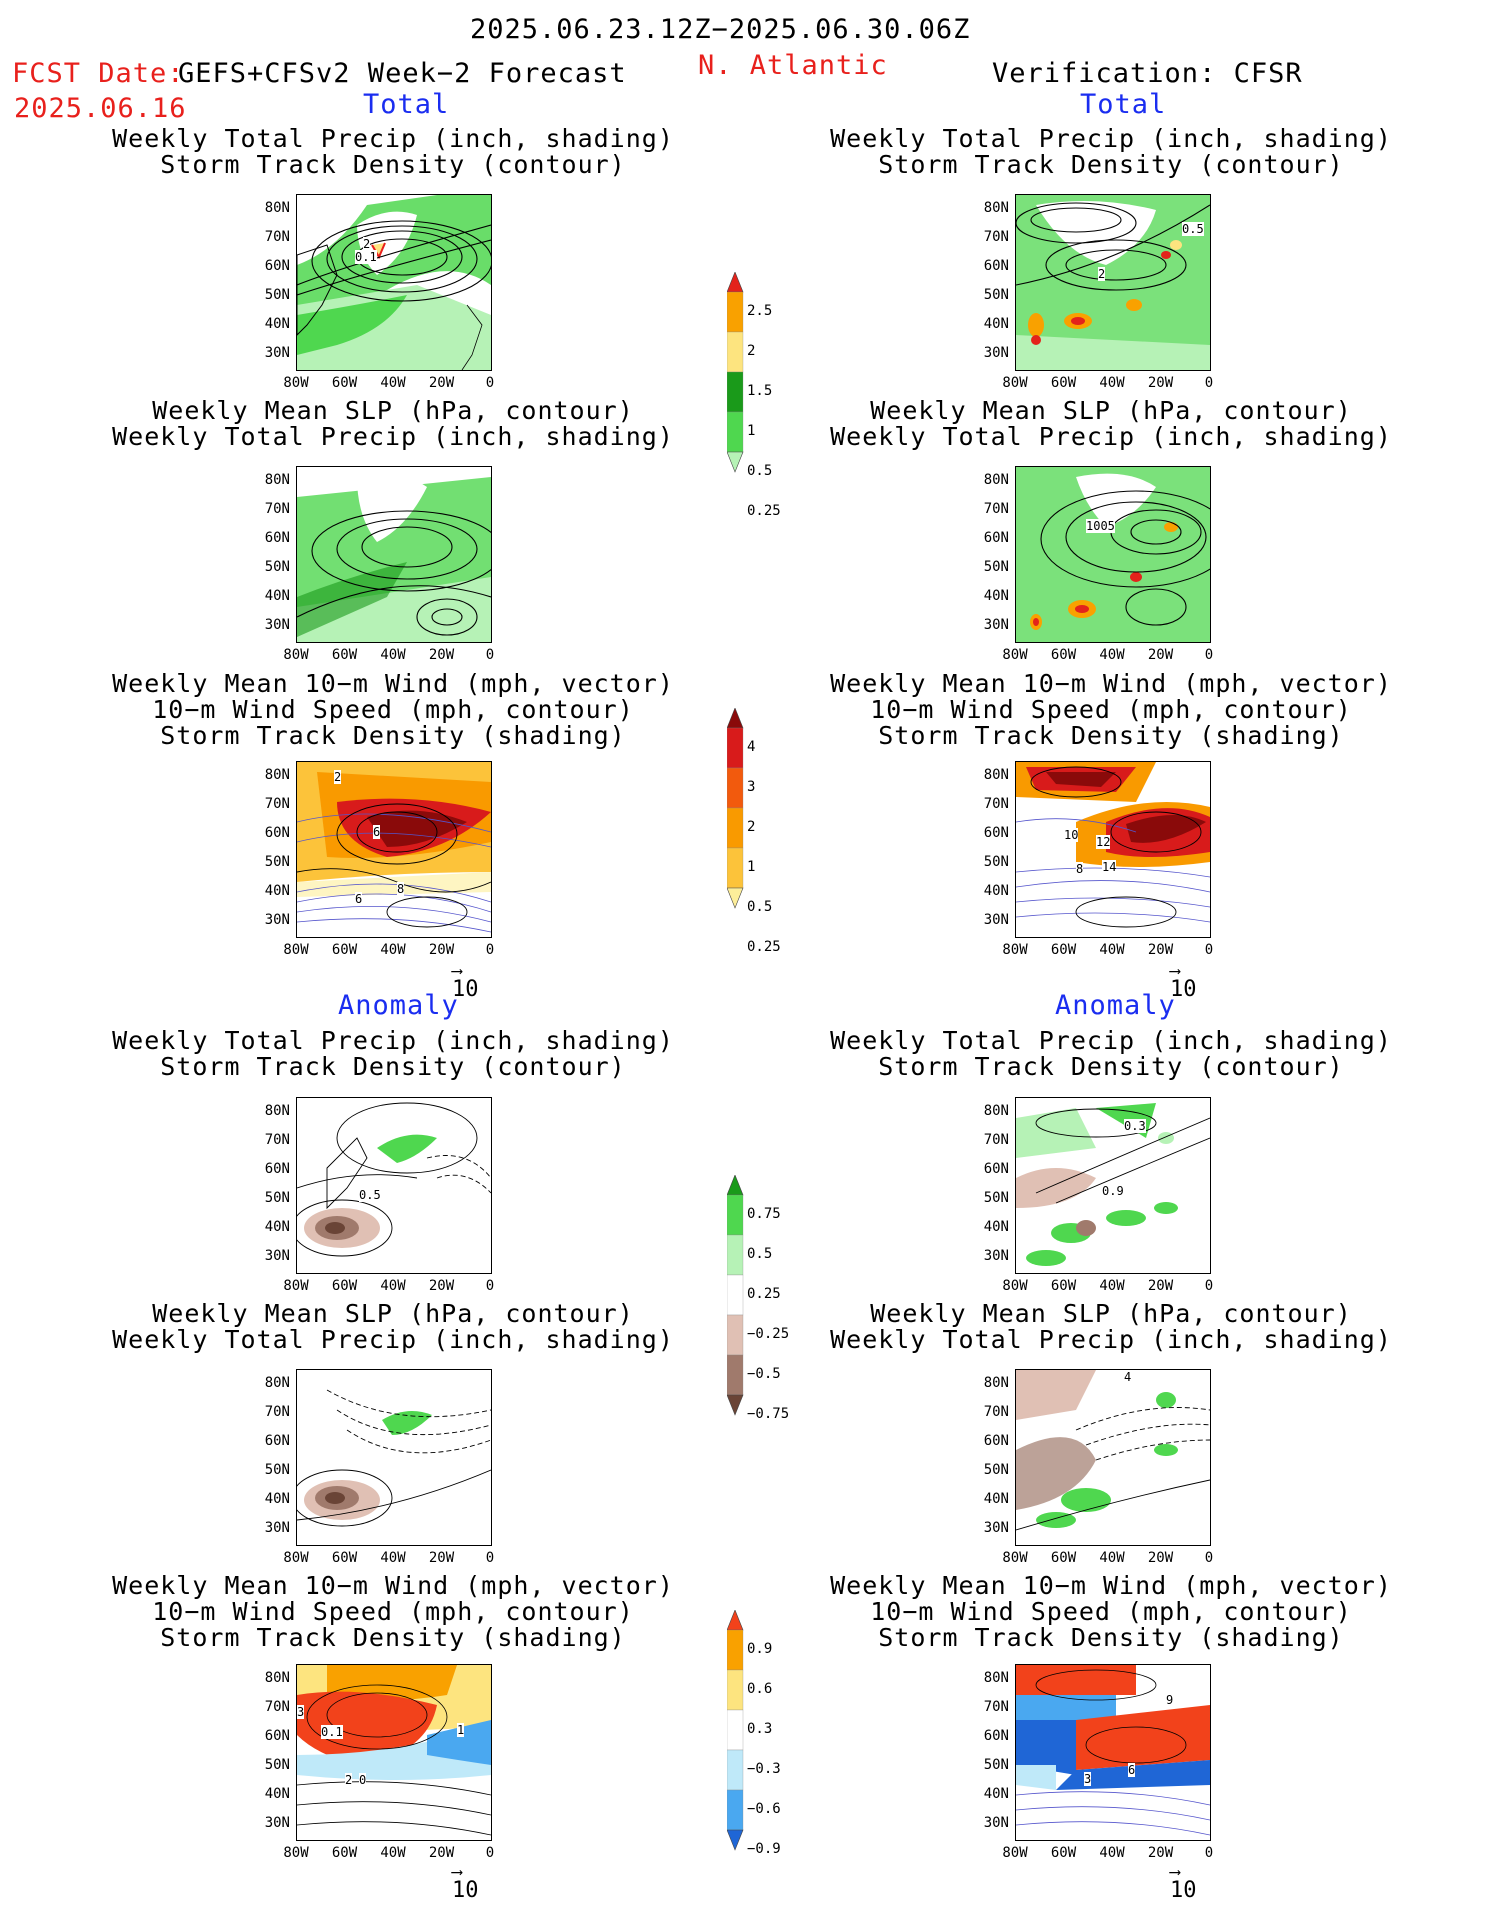 The width and height of the screenshot is (1487, 1930). Describe the element at coordinates (1147, 73) in the screenshot. I see `verification-label: Verification: CFSR` at that location.